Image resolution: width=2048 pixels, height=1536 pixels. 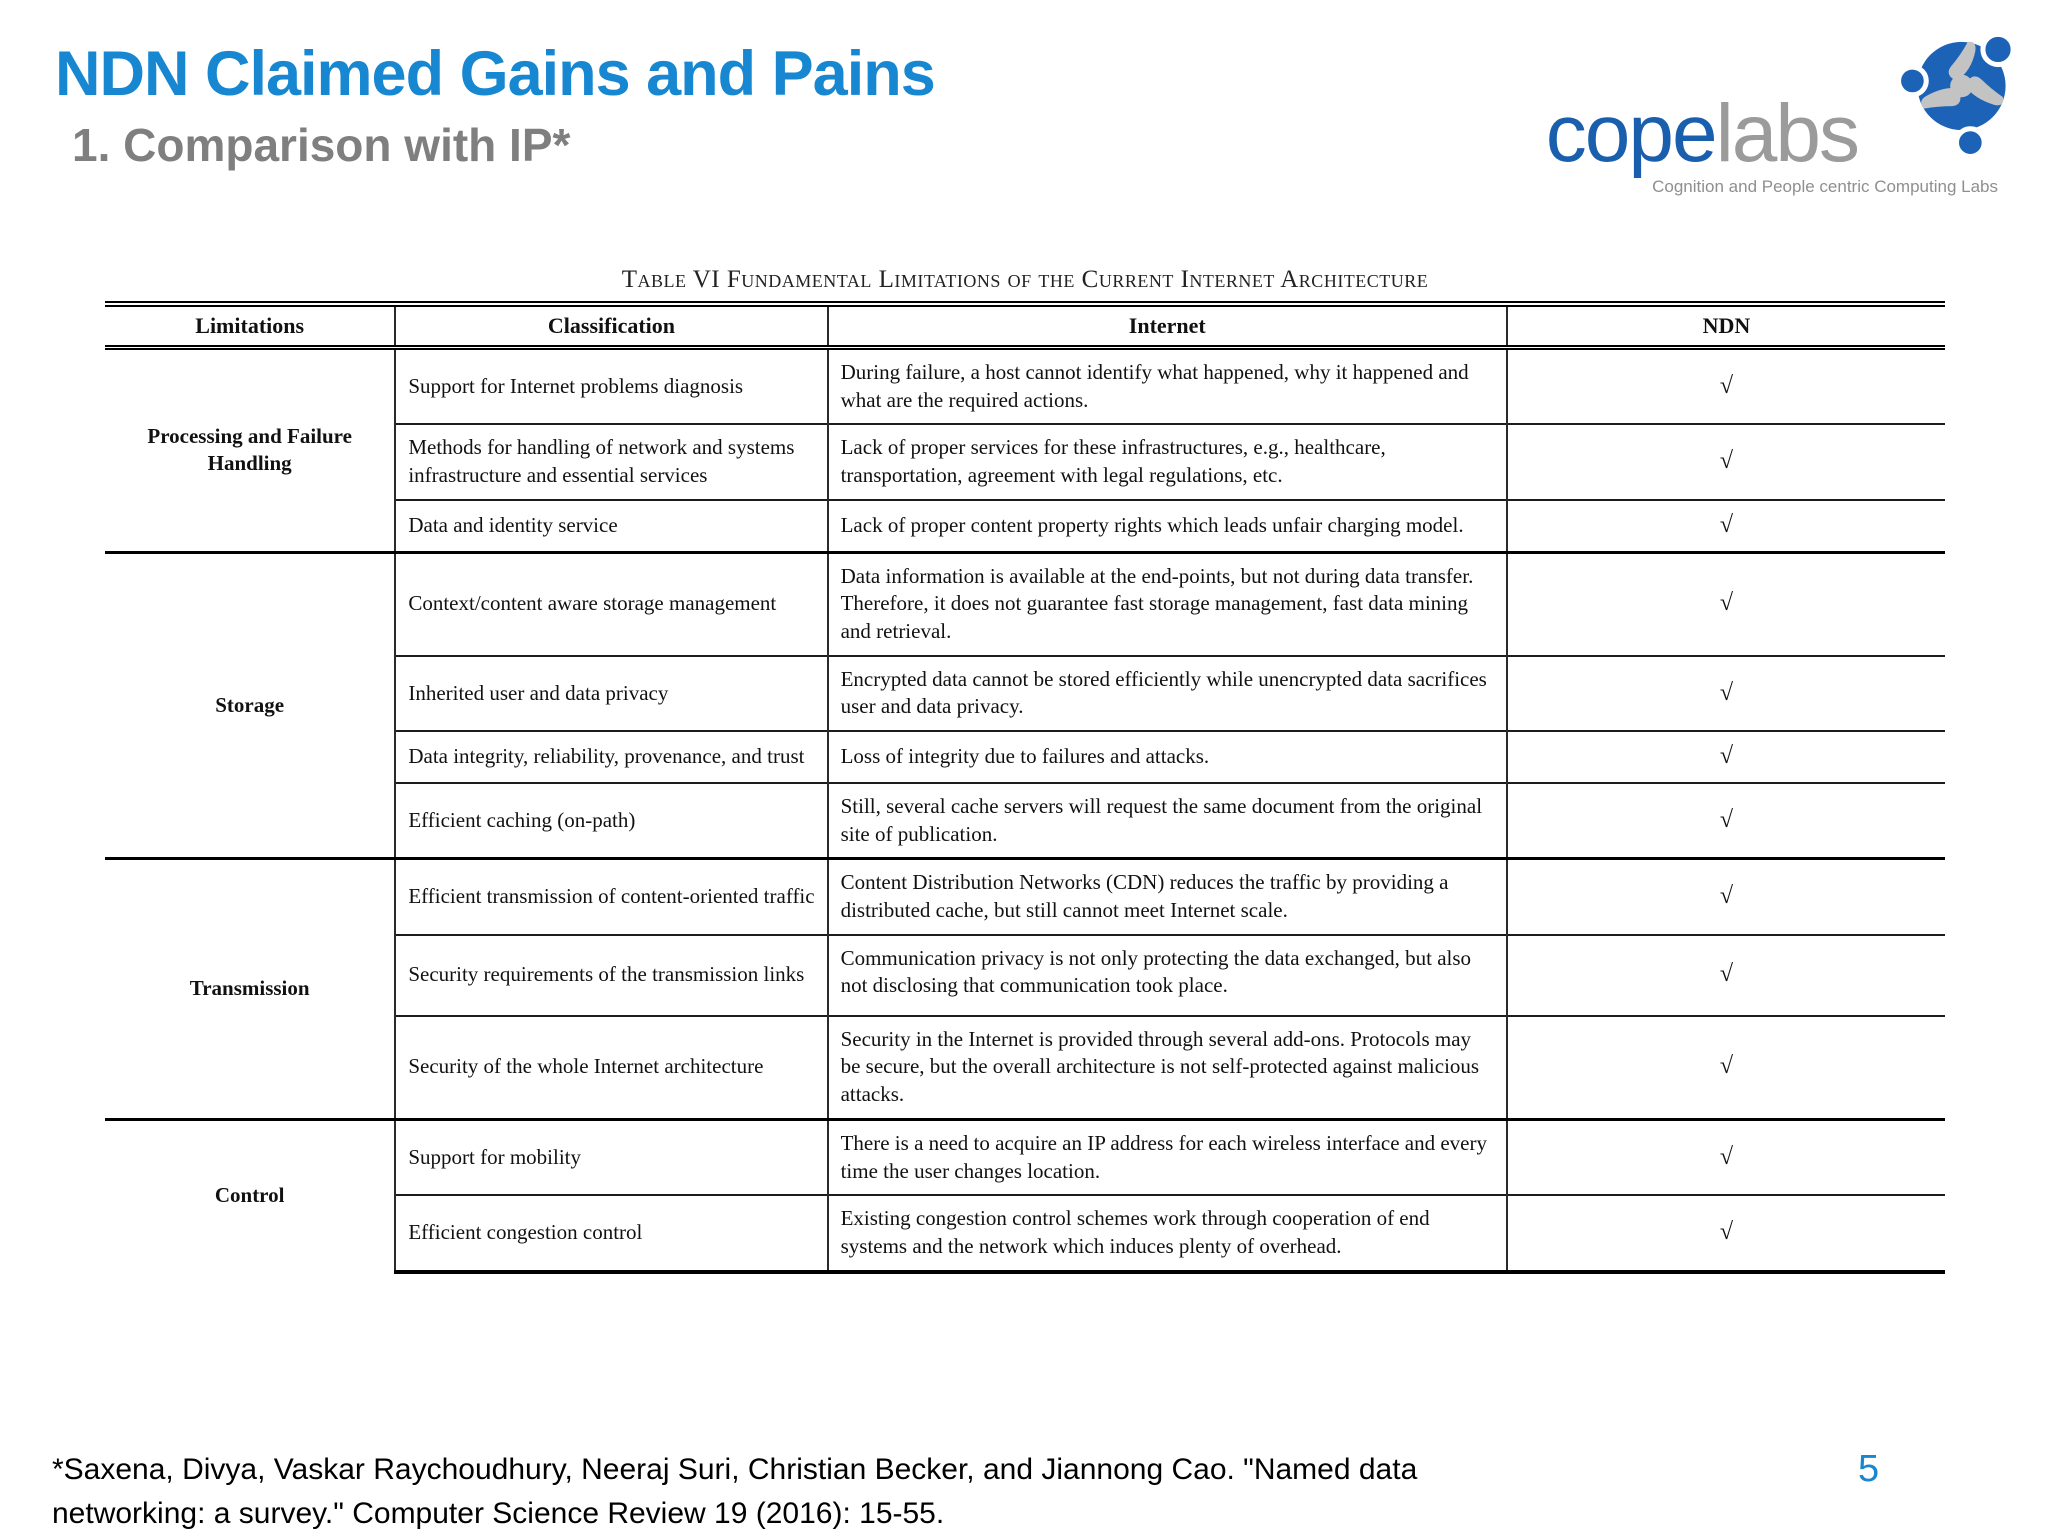 I want to click on classification-cell: Data and identity service, so click(x=611, y=525).